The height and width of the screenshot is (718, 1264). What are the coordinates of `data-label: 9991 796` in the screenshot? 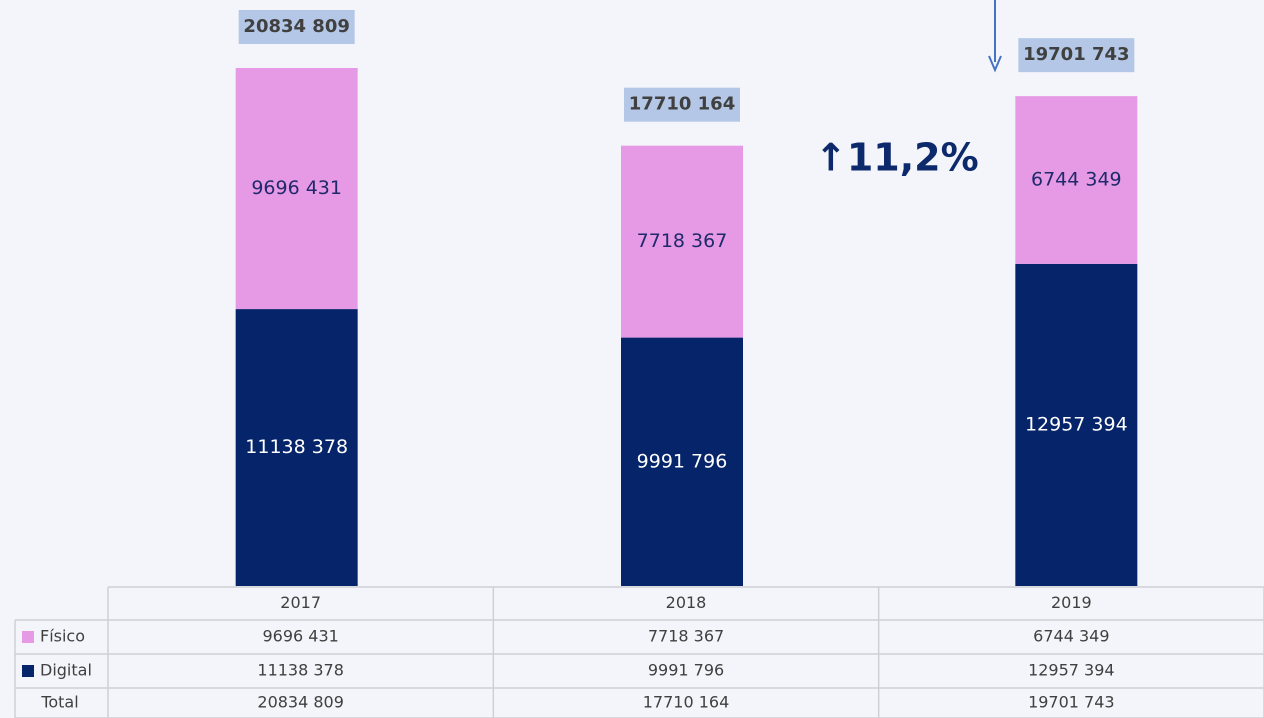 It's located at (682, 461).